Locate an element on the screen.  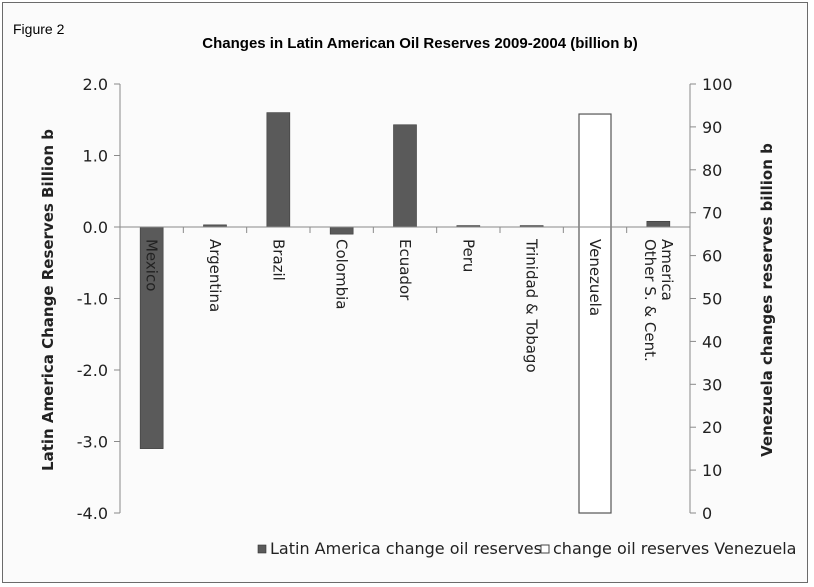
x-category-label: Trinidad & Tobago is located at coordinates (532, 305).